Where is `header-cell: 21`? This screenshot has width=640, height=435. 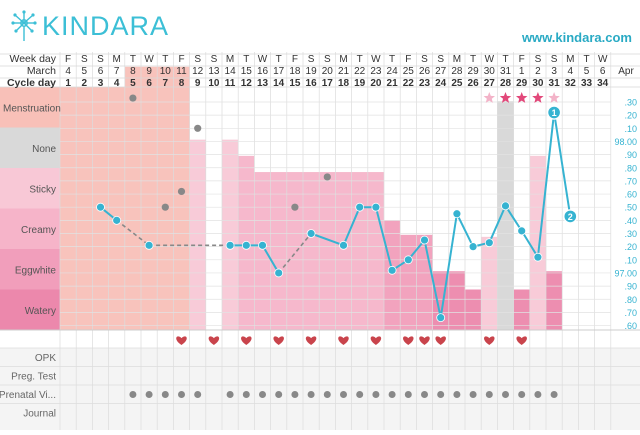 header-cell: 21 is located at coordinates (344, 71).